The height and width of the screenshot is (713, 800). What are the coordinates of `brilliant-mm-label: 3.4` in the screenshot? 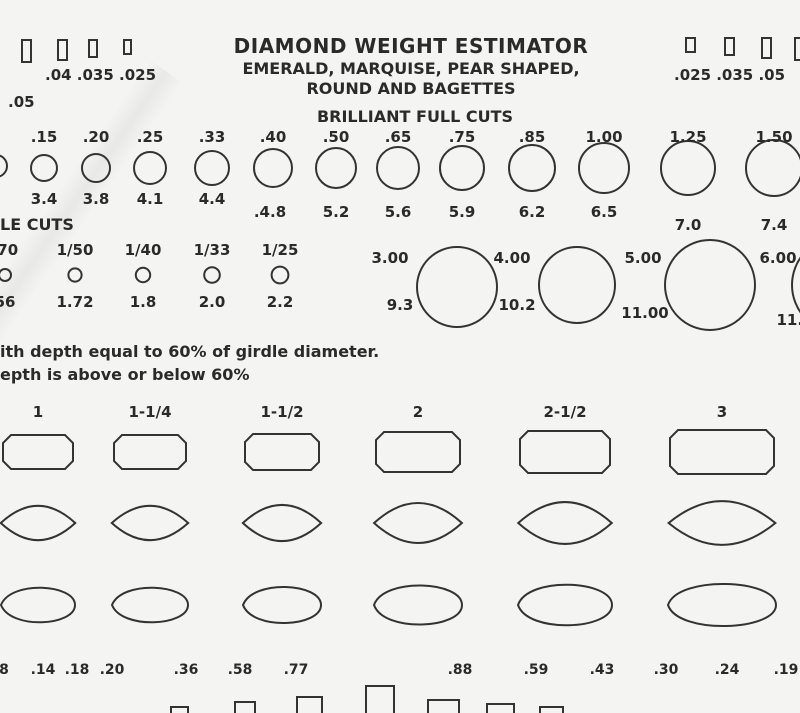 It's located at (44, 199).